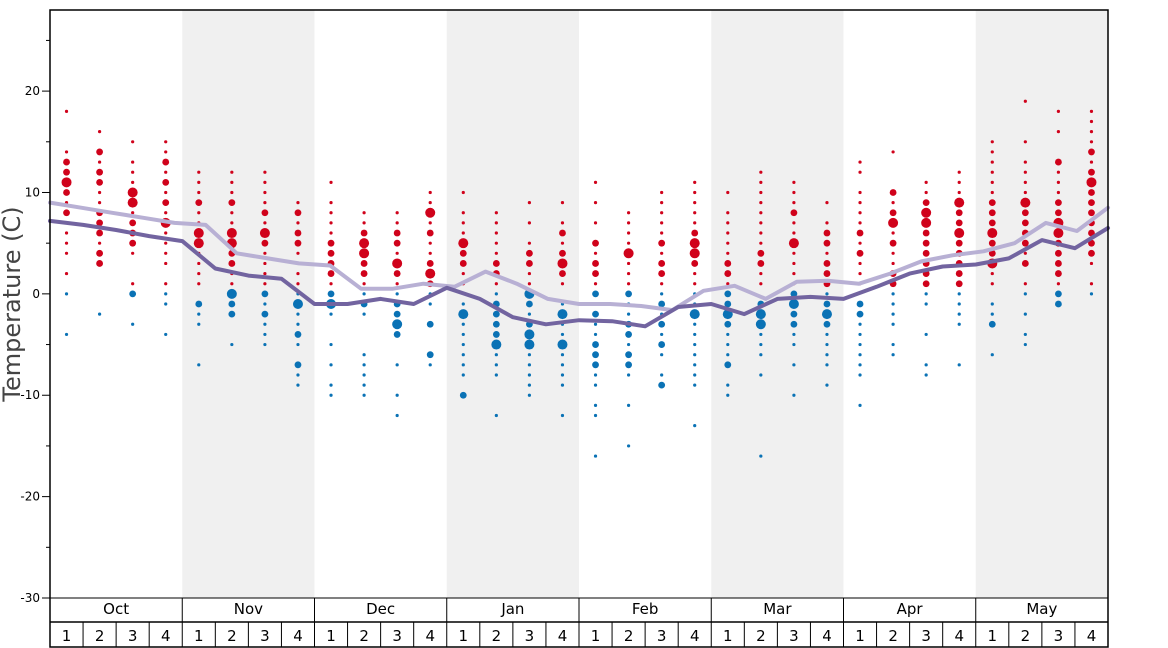 The width and height of the screenshot is (1168, 648). What do you see at coordinates (199, 636) in the screenshot?
I see `week-label: 1` at bounding box center [199, 636].